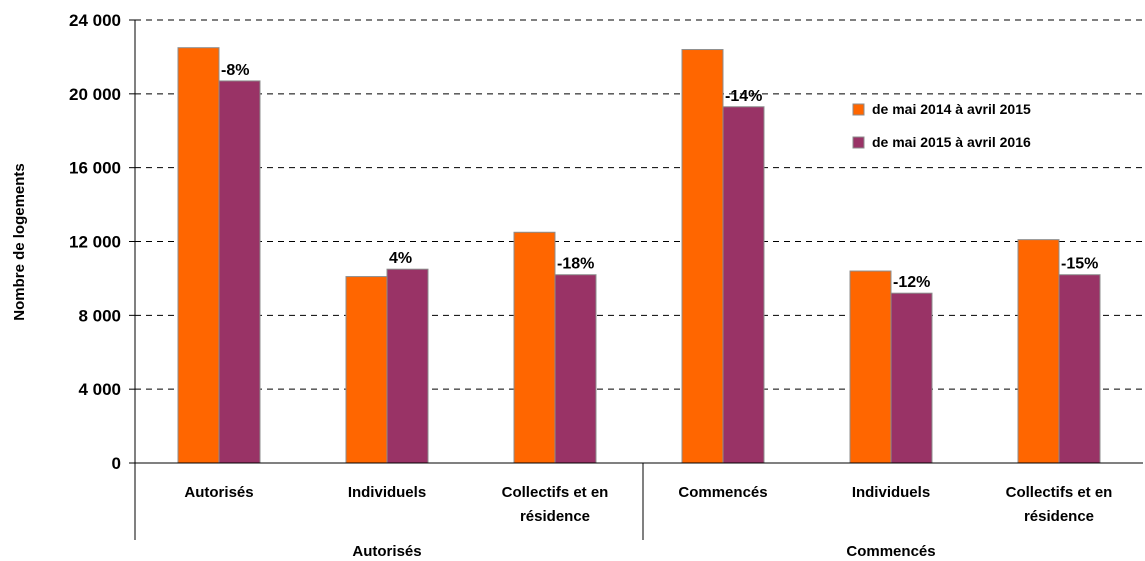 The width and height of the screenshot is (1145, 561). What do you see at coordinates (95, 94) in the screenshot?
I see `y-tick-label: 20 000` at bounding box center [95, 94].